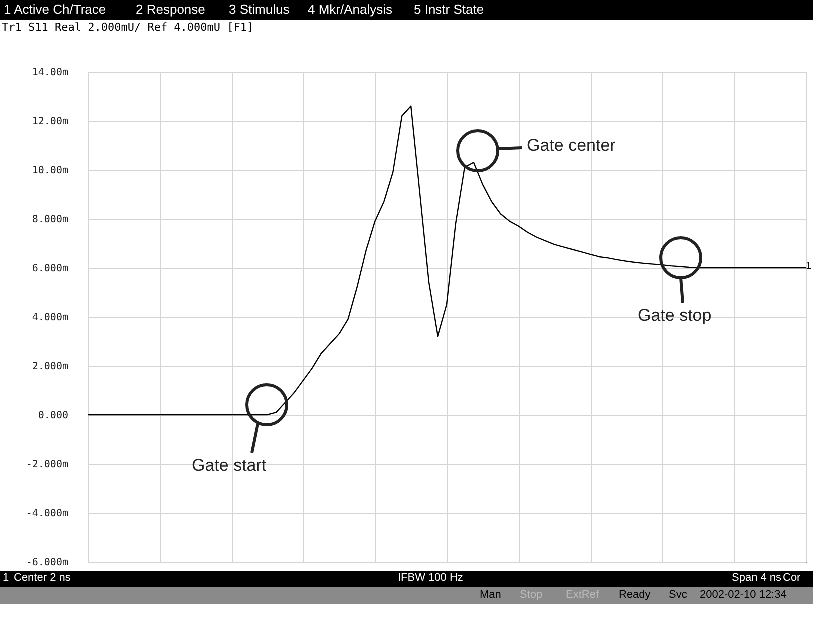  Describe the element at coordinates (128, 27) in the screenshot. I see `chart-title: Tr1 S11 Real 2.000mU/ Ref 4.000mU [F1]` at that location.